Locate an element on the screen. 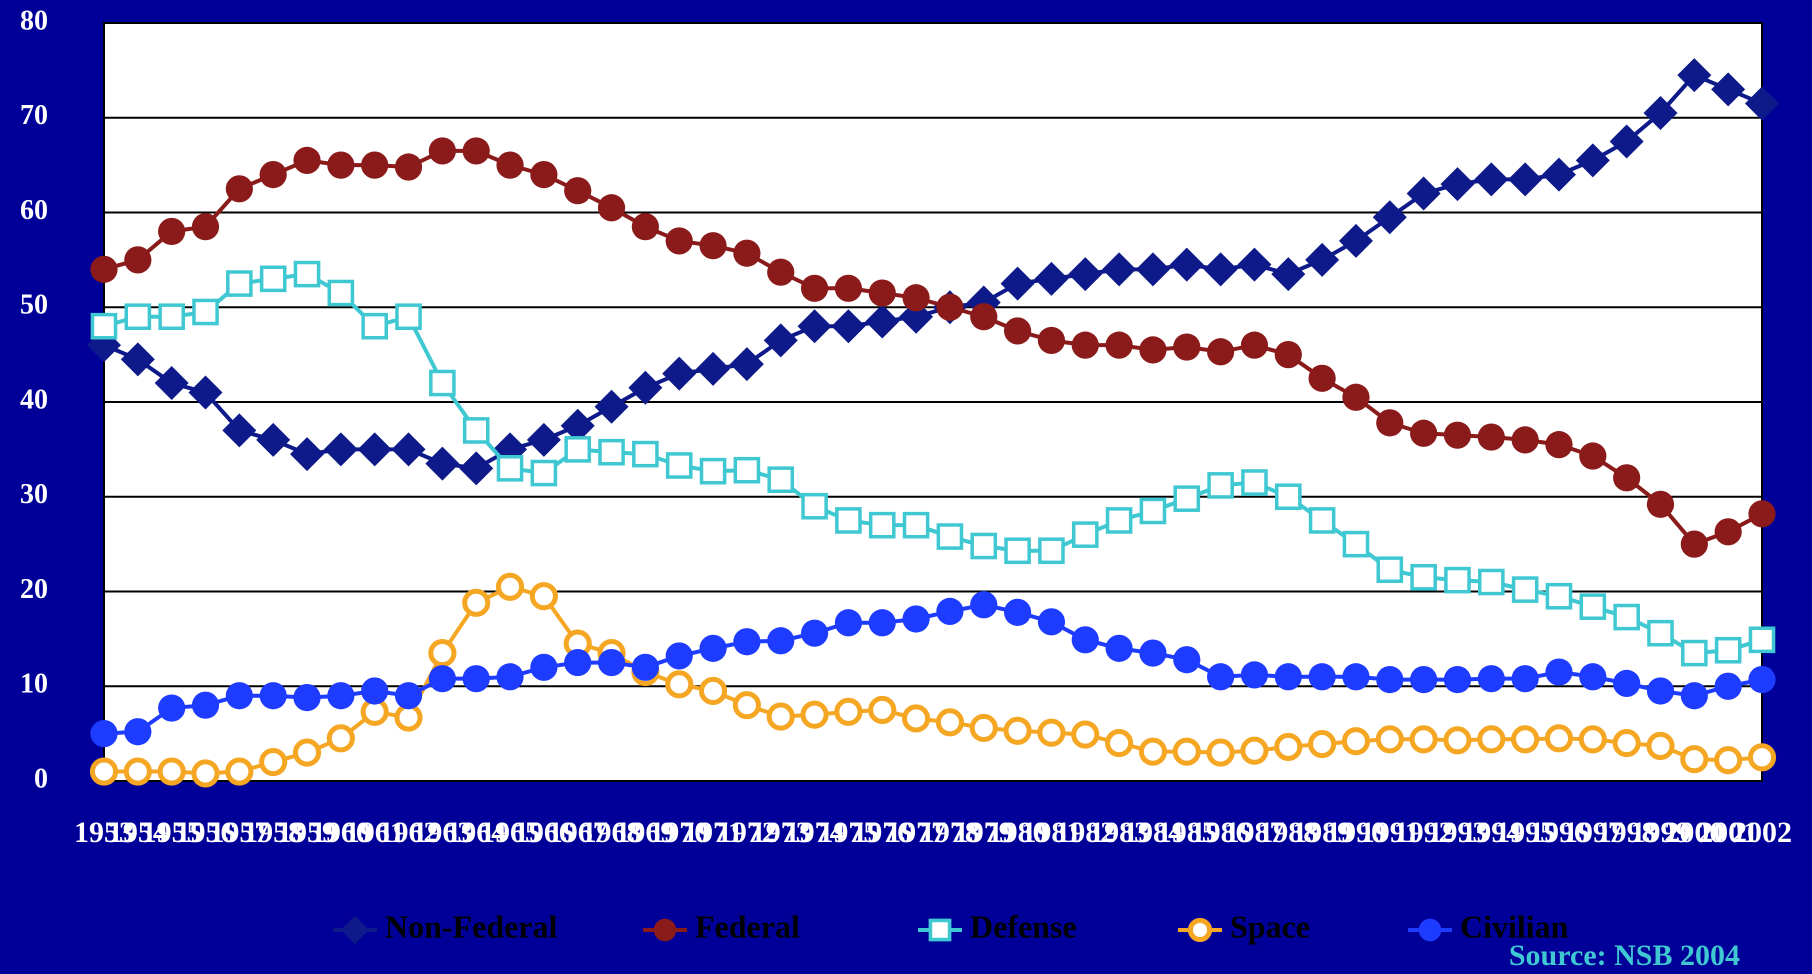  y-tick-label: 60 is located at coordinates (34, 210).